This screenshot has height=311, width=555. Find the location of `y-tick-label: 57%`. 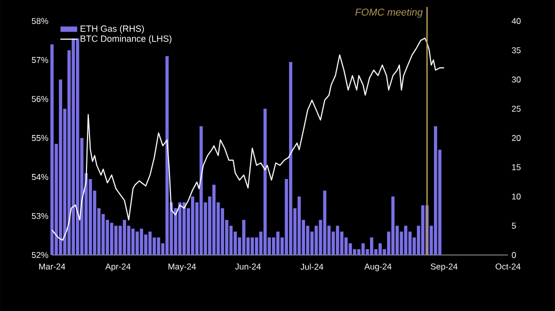

y-tick-label: 57% is located at coordinates (40, 60).